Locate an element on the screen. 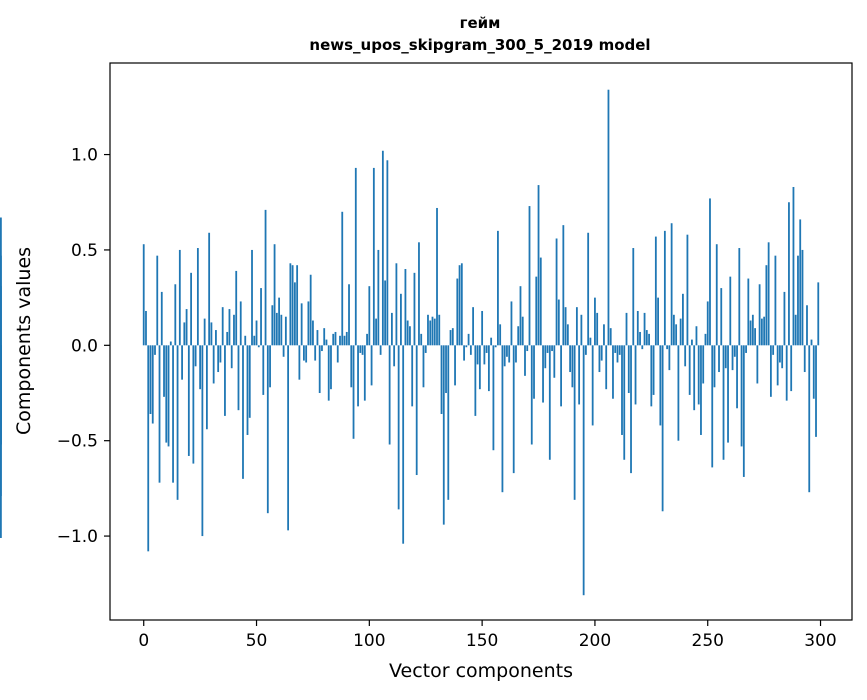 The width and height of the screenshot is (867, 700). x-tick-label: 150 is located at coordinates (482, 641).